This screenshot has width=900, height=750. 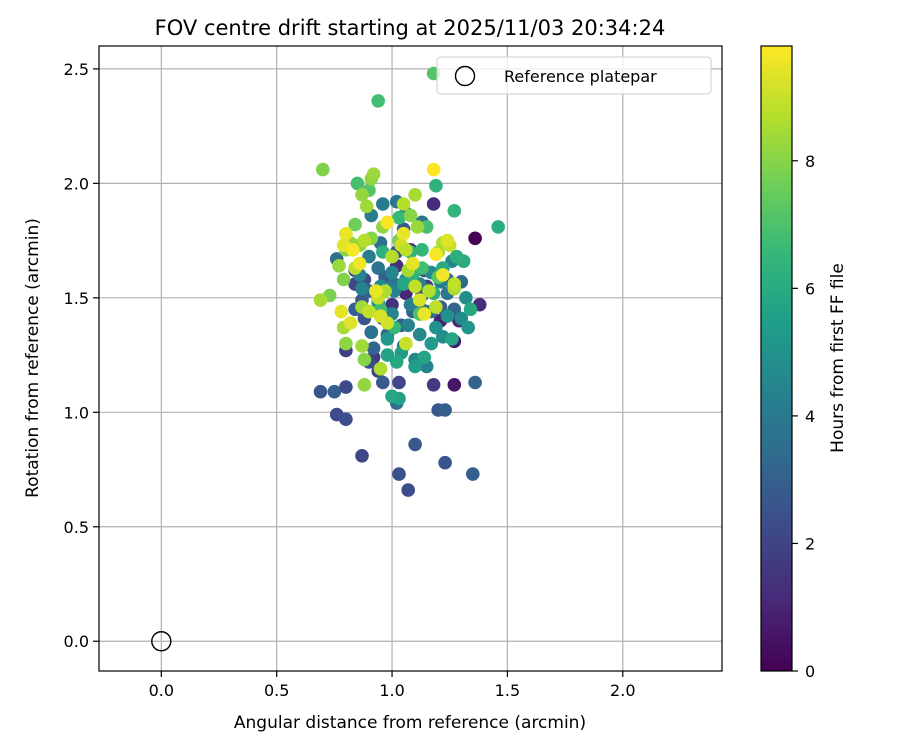 I want to click on colorbar-ticks: 0 2 4 6 8, so click(x=803, y=416).